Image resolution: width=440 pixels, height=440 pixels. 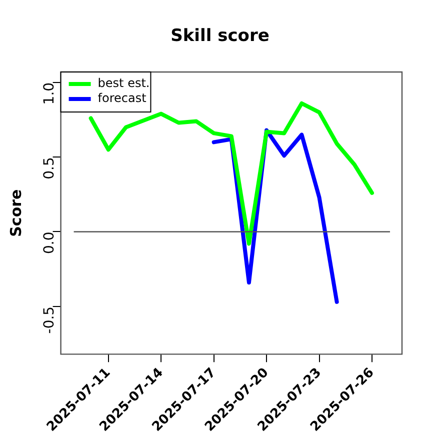 I want to click on y-tick-label: 1.0, so click(x=49, y=93).